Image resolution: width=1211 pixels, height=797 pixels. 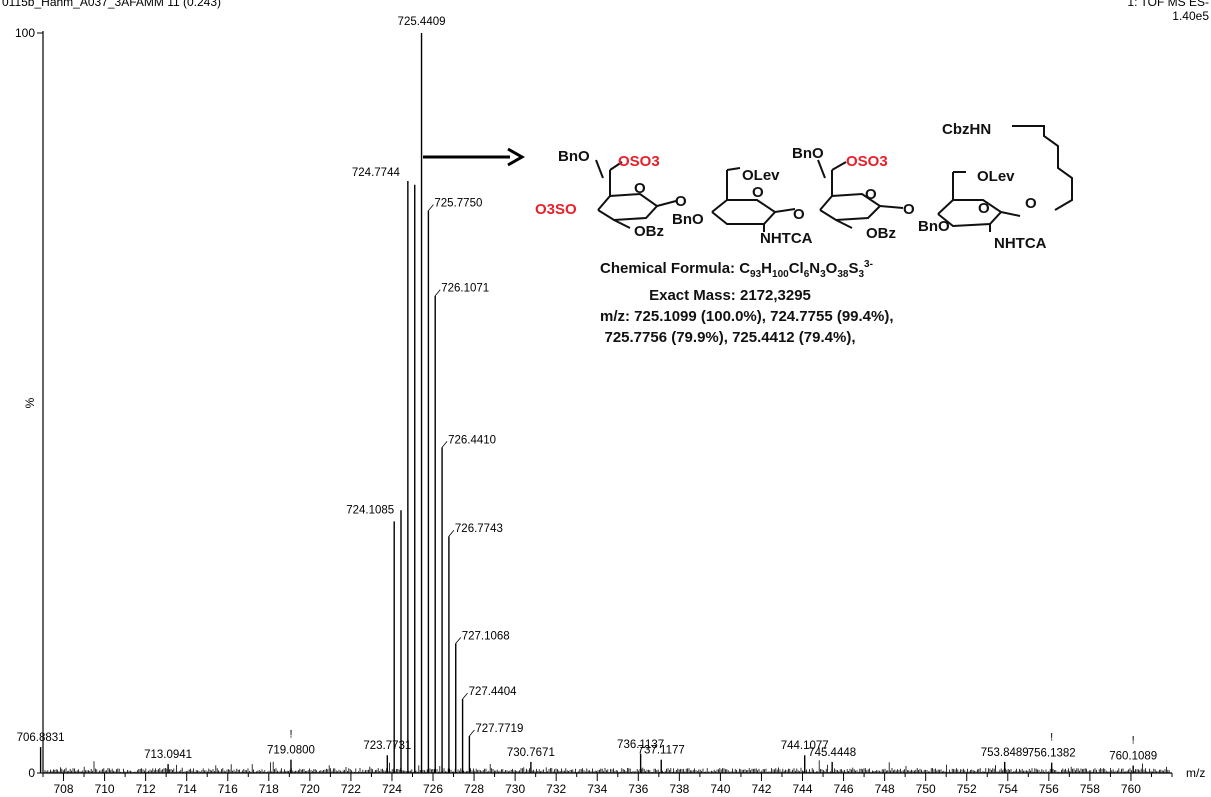 What do you see at coordinates (474, 789) in the screenshot?
I see `x-tick-label: 728` at bounding box center [474, 789].